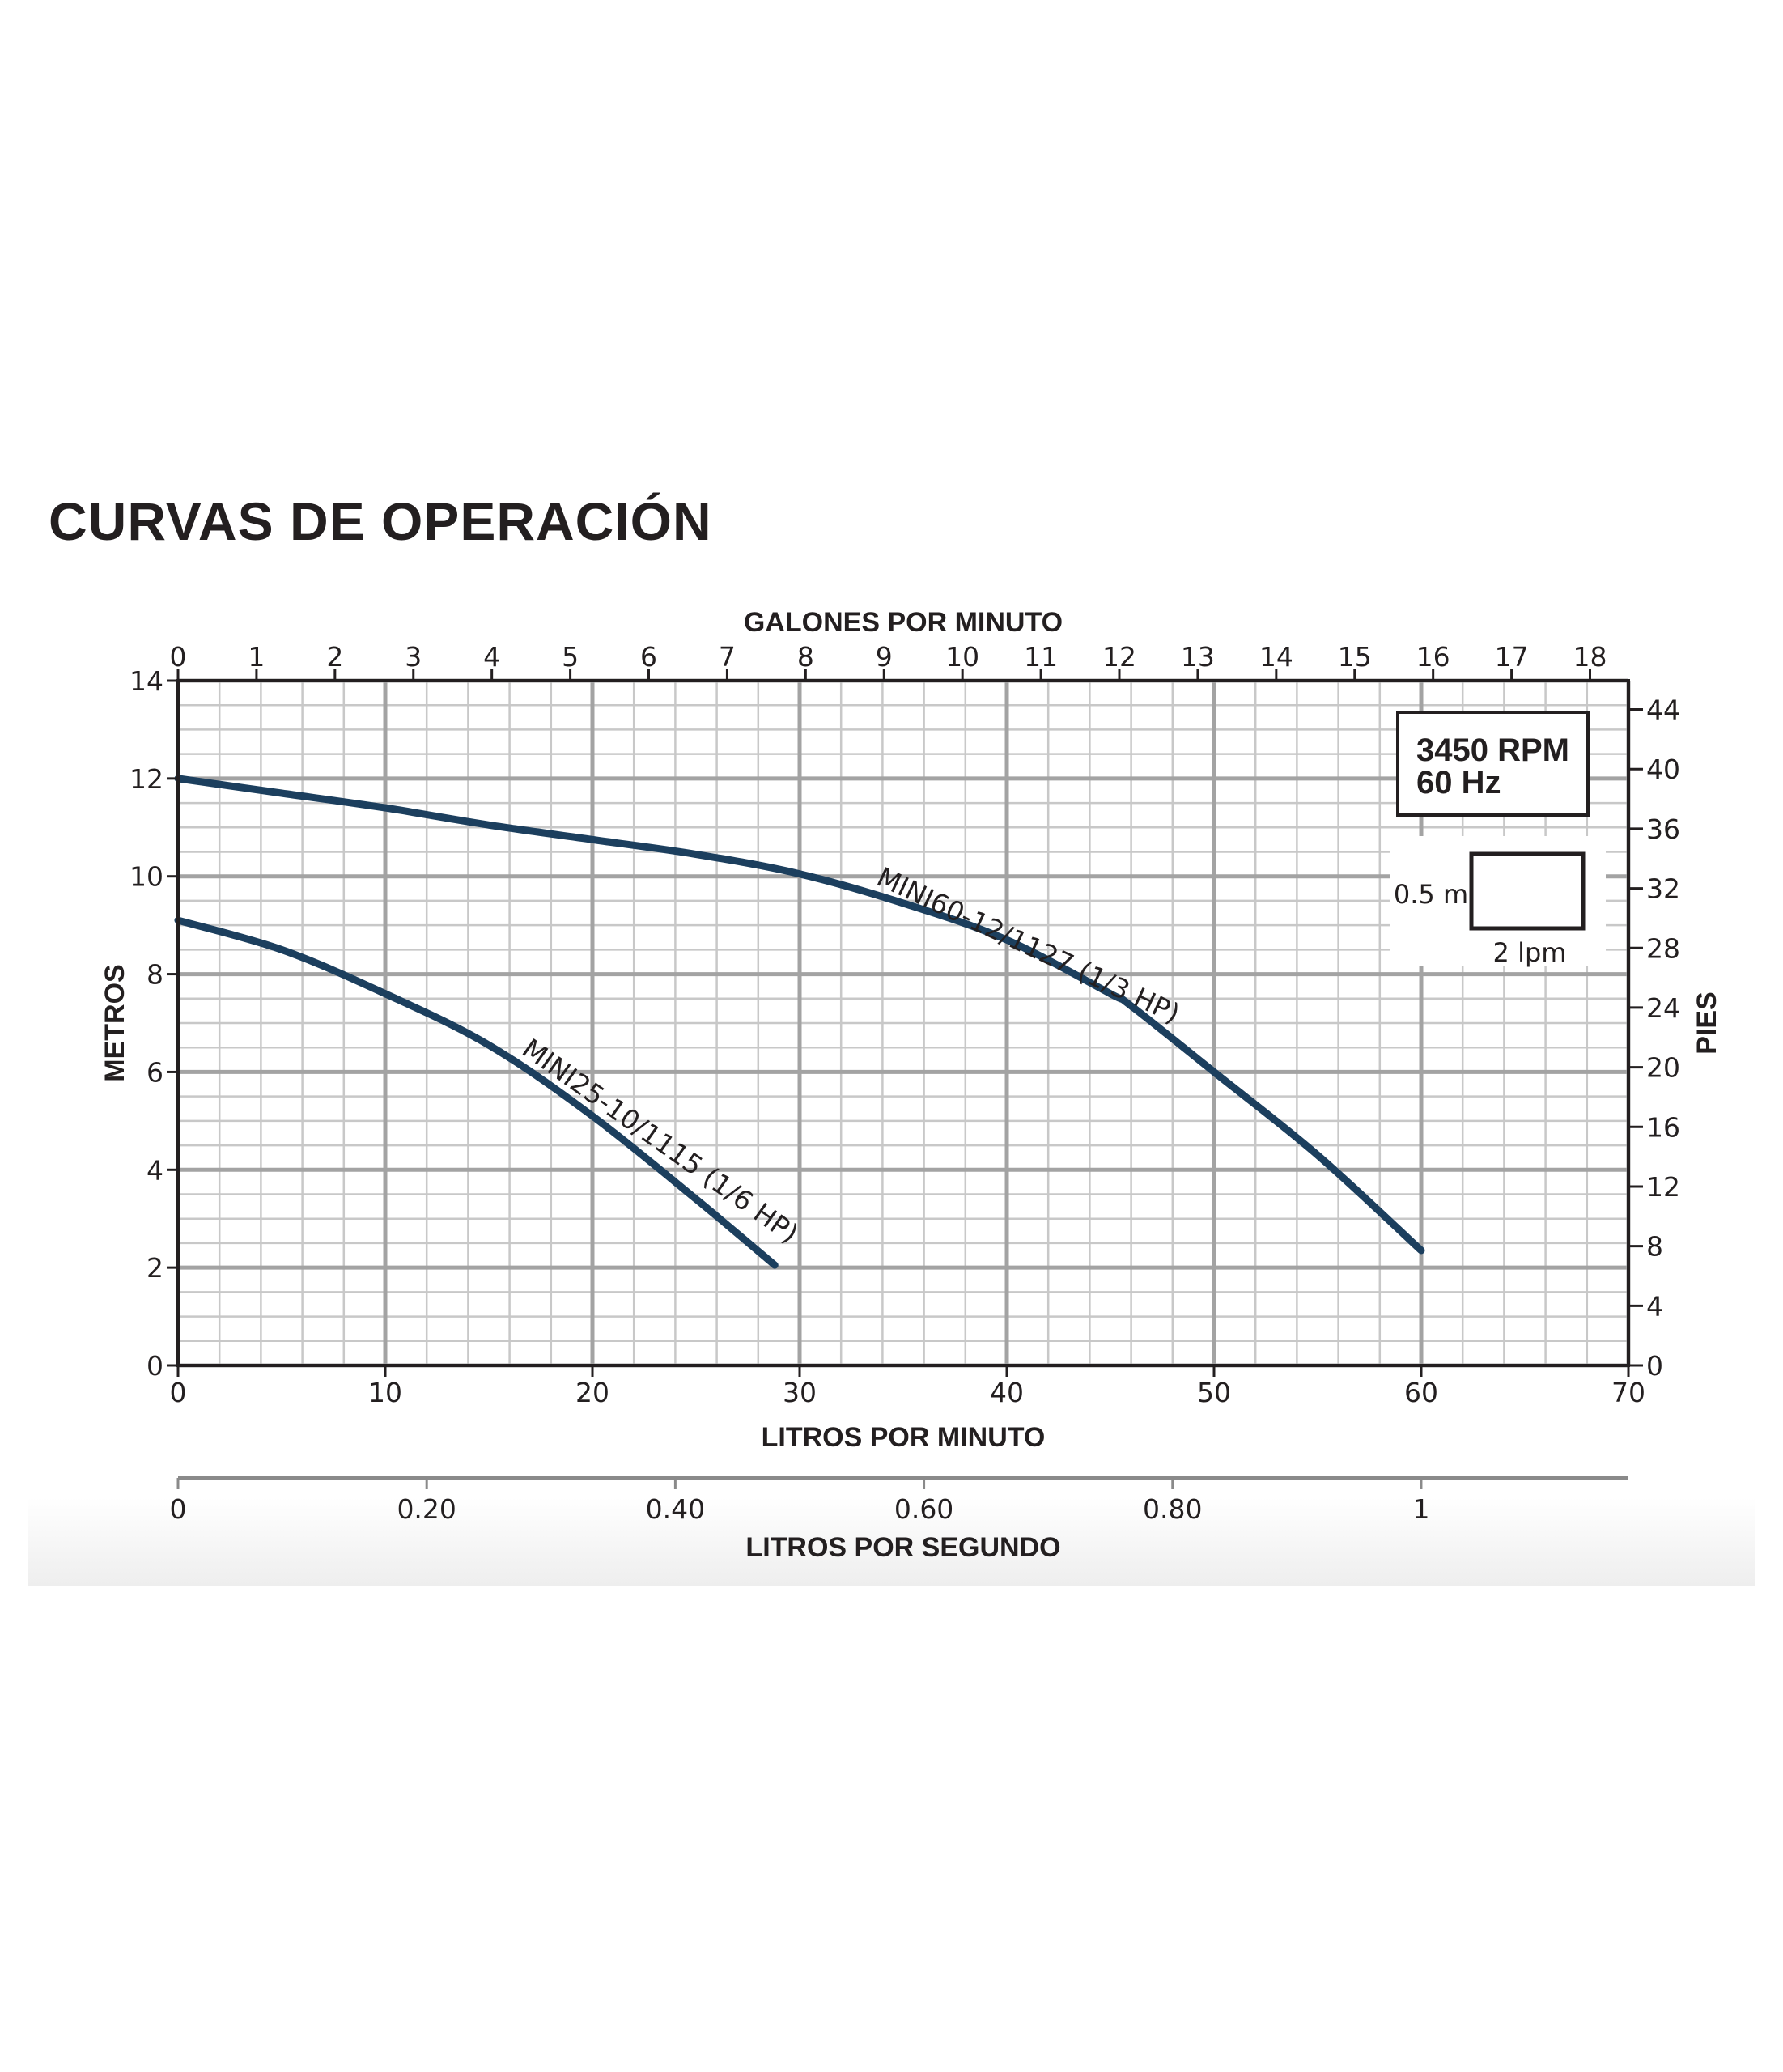 The width and height of the screenshot is (1783, 2072). What do you see at coordinates (592, 1392) in the screenshot?
I see `x-bottom-tick-label: 20` at bounding box center [592, 1392].